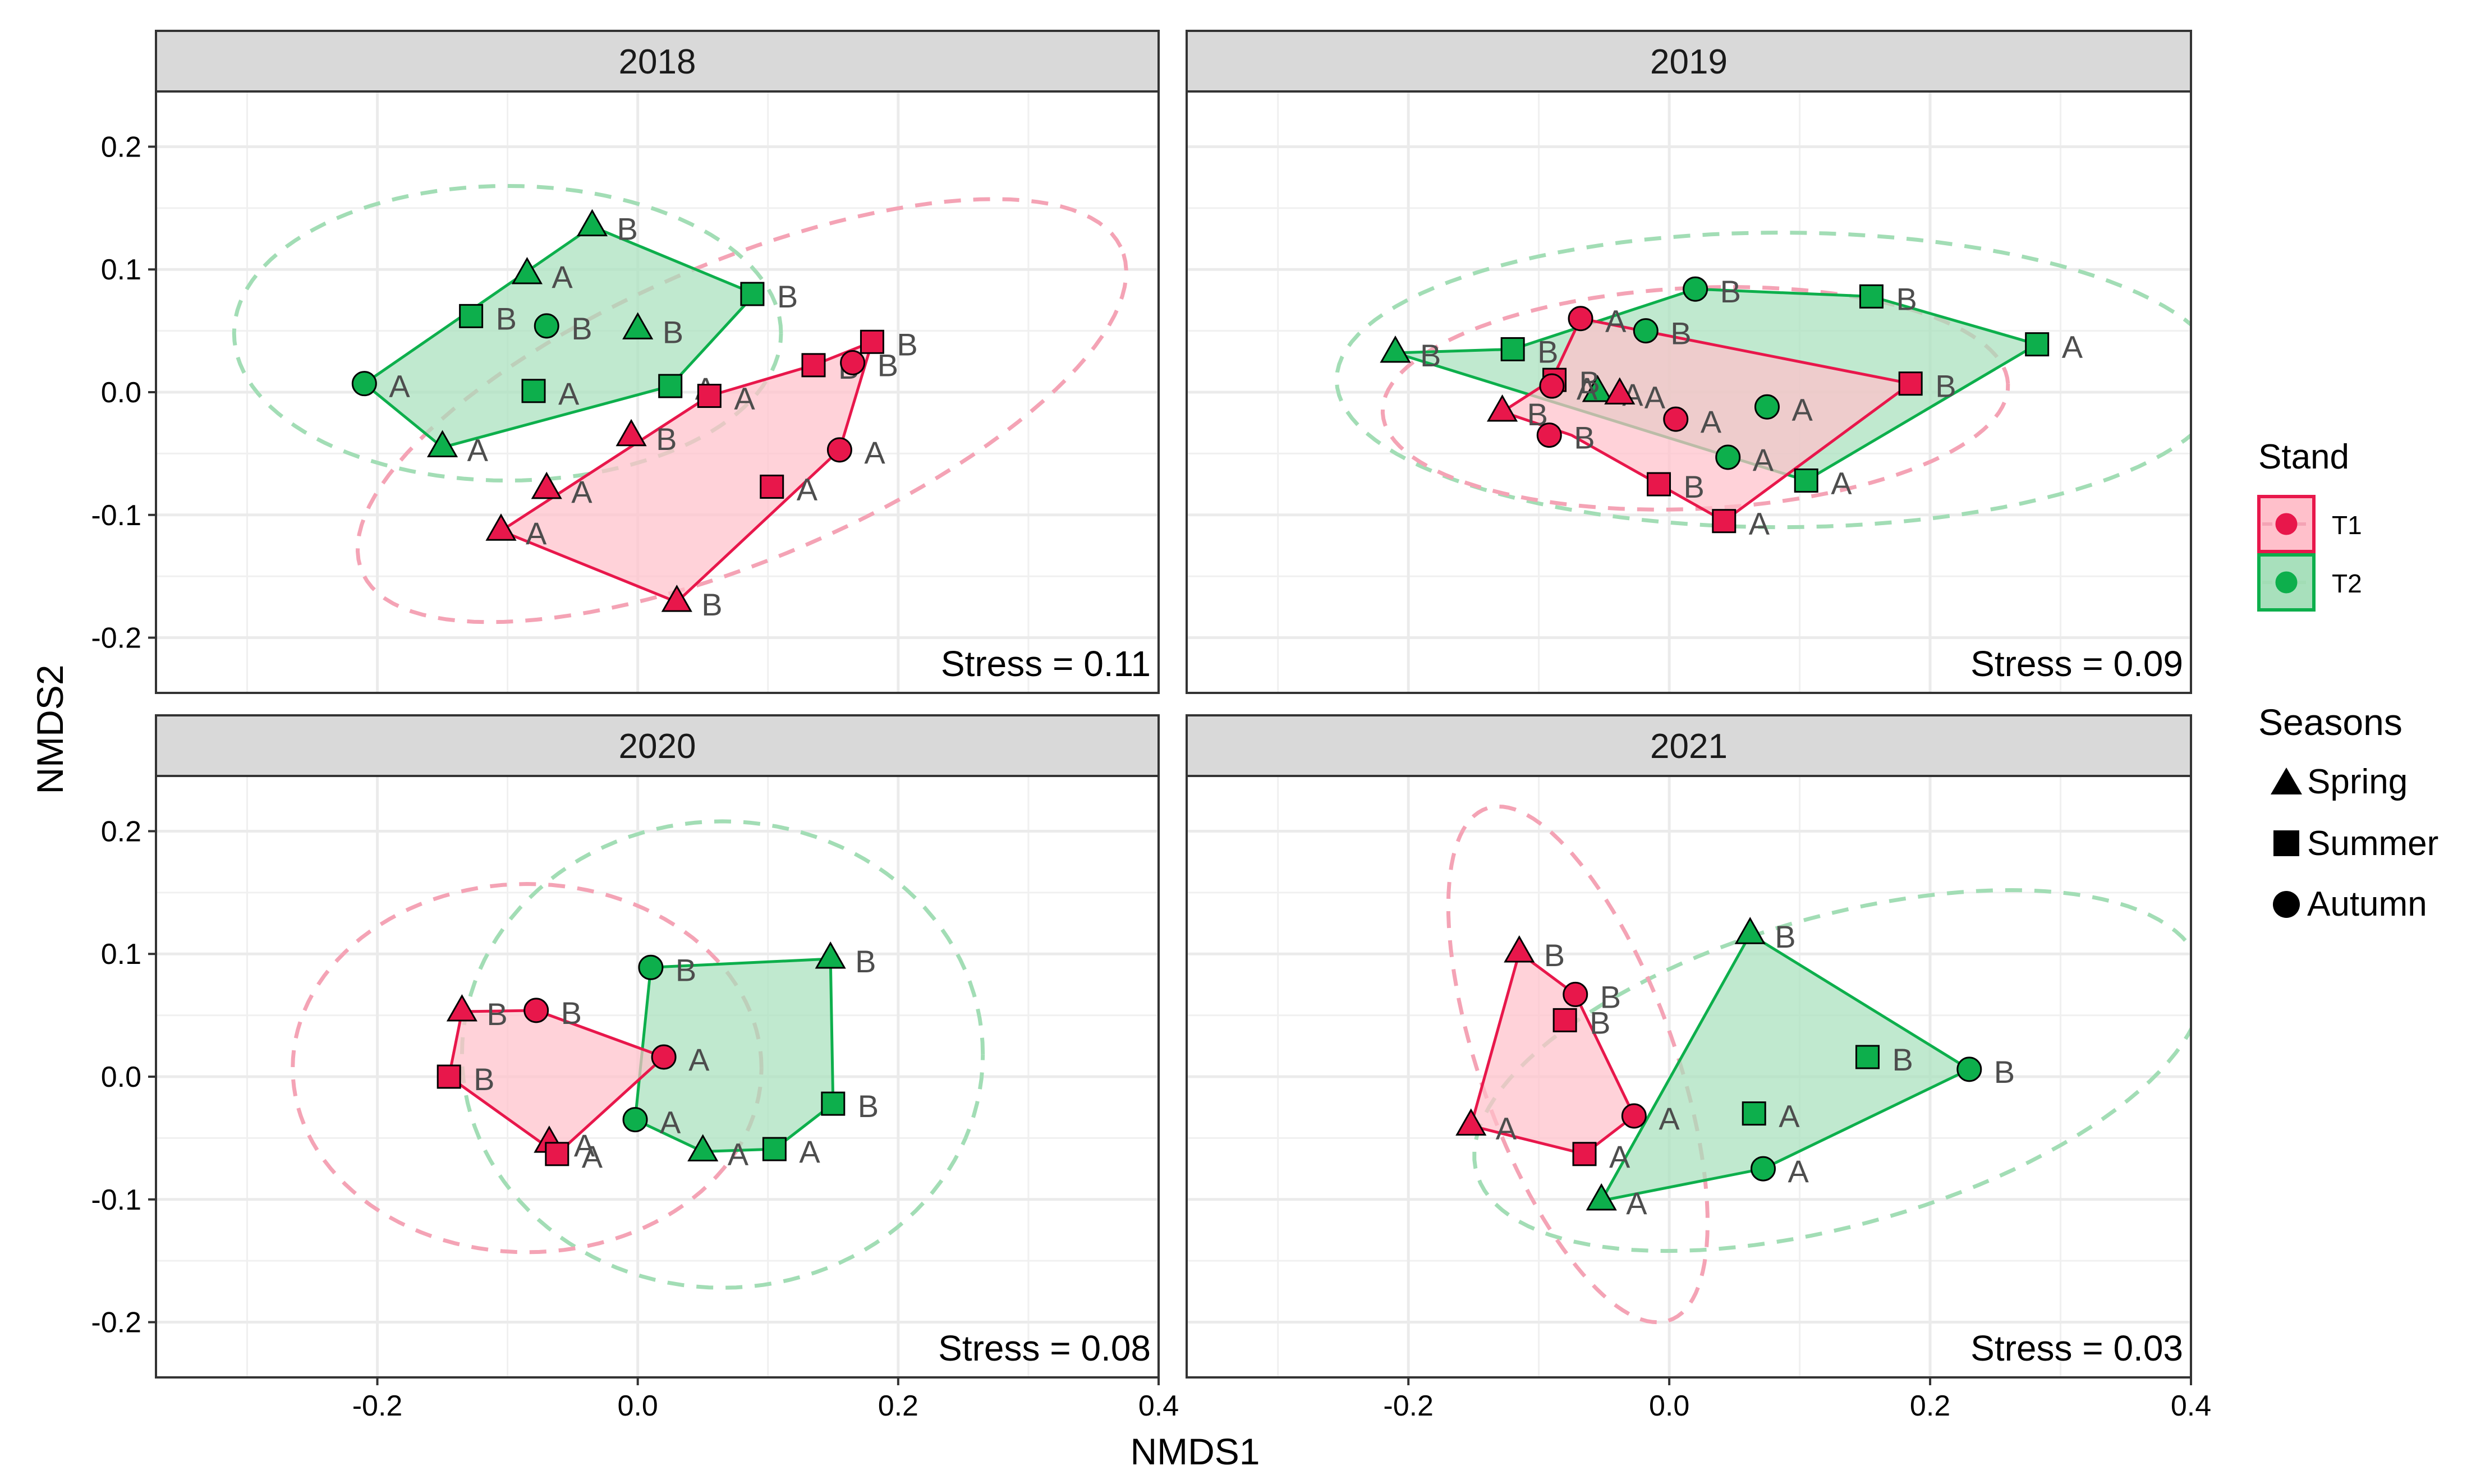 Image resolution: width=2476 pixels, height=1484 pixels. I want to click on legend-stand-t2-label: T2, so click(2347, 583).